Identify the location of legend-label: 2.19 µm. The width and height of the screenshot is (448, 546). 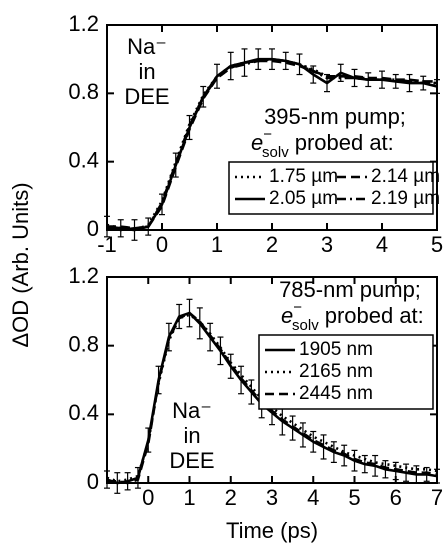
(405, 198).